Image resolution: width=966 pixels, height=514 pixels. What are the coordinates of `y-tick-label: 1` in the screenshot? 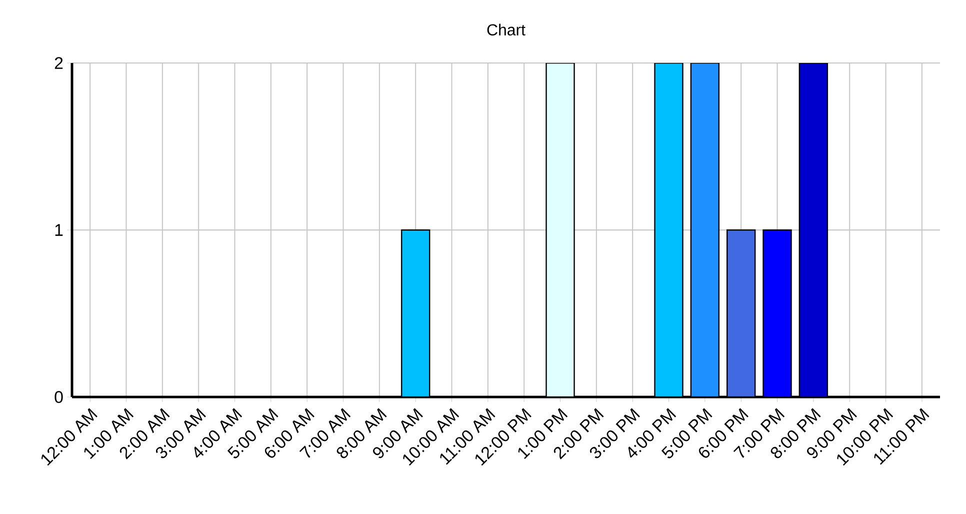 It's located at (59, 230).